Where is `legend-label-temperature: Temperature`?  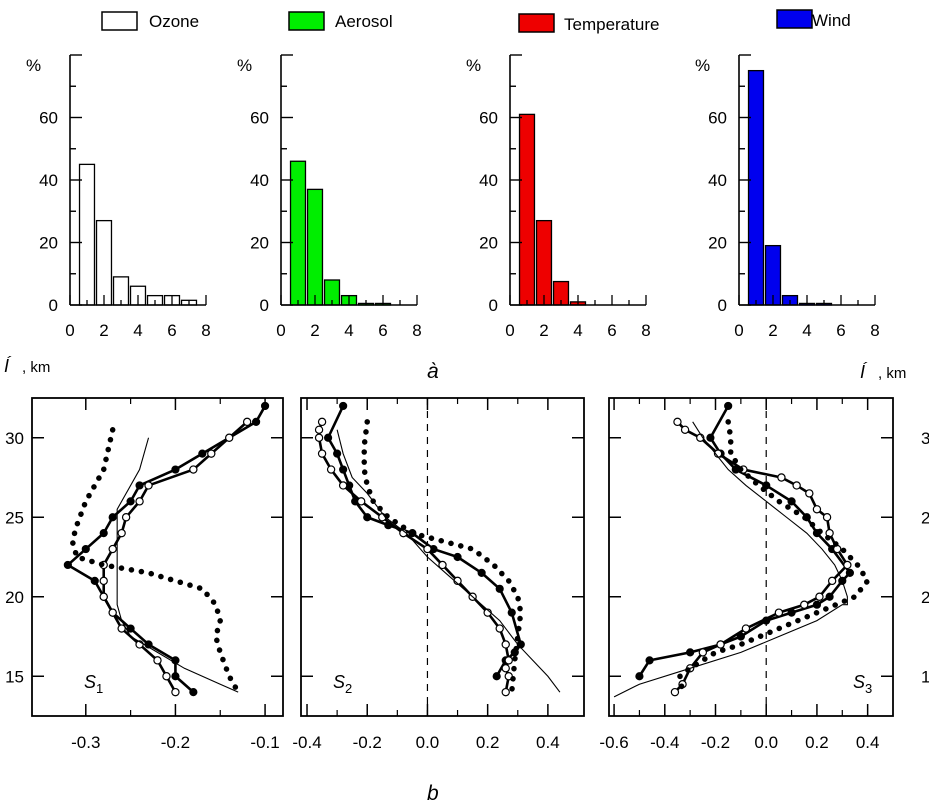 legend-label-temperature: Temperature is located at coordinates (611, 24).